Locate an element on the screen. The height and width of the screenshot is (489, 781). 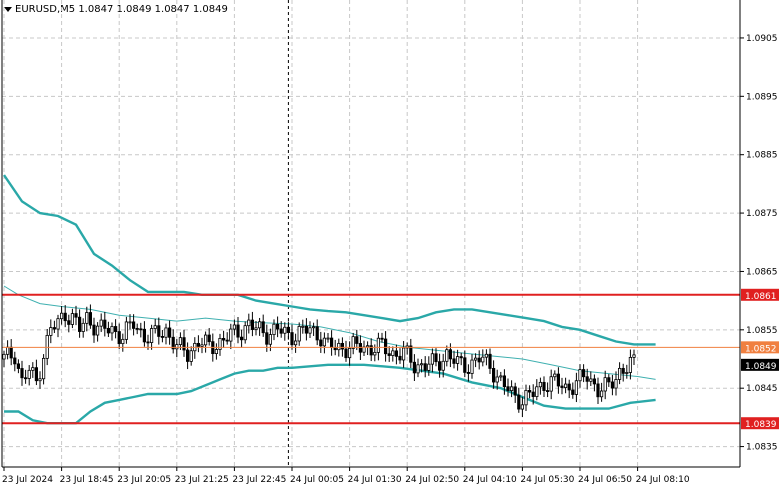
x-tick-label: 23 Jul 21:25 is located at coordinates (202, 480).